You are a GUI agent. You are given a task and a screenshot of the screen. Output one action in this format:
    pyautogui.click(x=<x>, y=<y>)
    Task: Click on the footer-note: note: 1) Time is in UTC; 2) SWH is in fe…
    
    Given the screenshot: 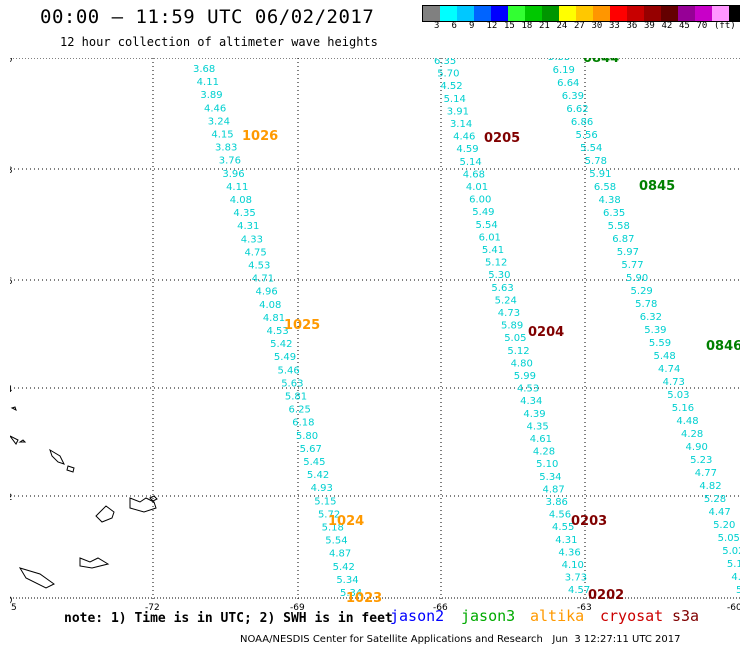 What is the action you would take?
    pyautogui.click(x=228, y=618)
    